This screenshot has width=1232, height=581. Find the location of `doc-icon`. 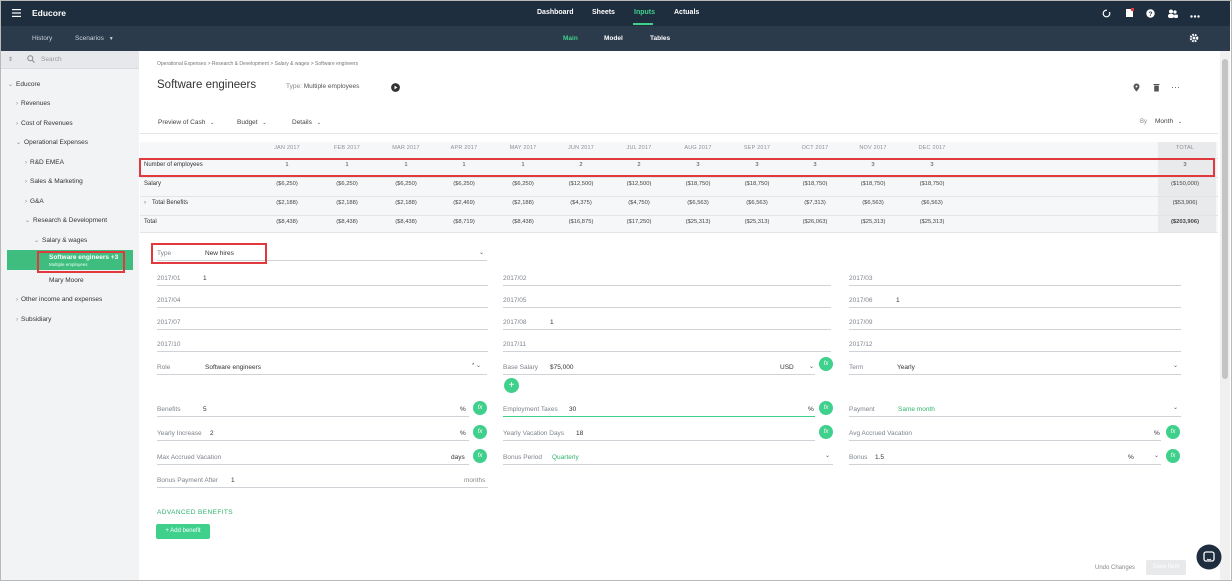

doc-icon is located at coordinates (1130, 13).